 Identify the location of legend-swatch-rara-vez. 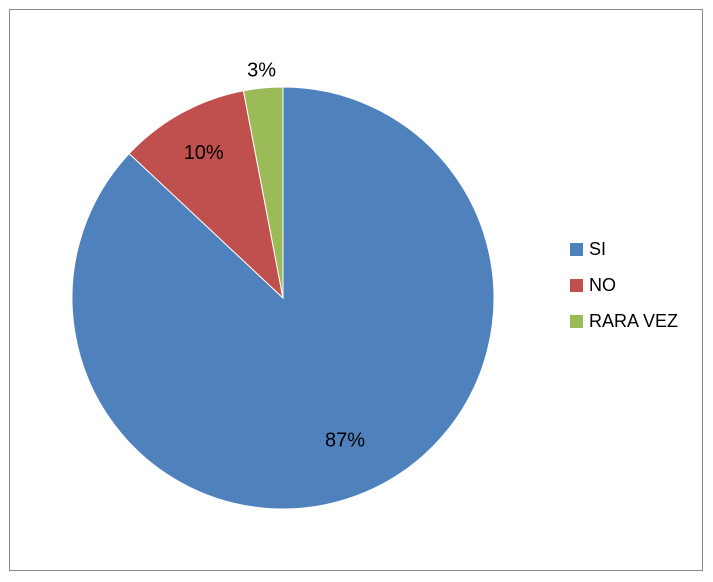
(576, 321).